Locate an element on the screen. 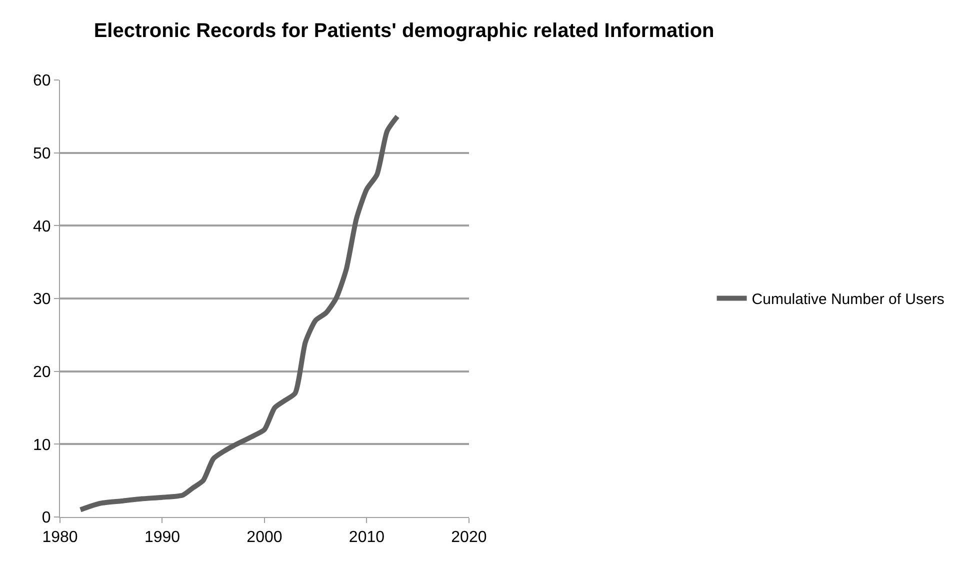  x-tick-label: 2010 is located at coordinates (366, 537).